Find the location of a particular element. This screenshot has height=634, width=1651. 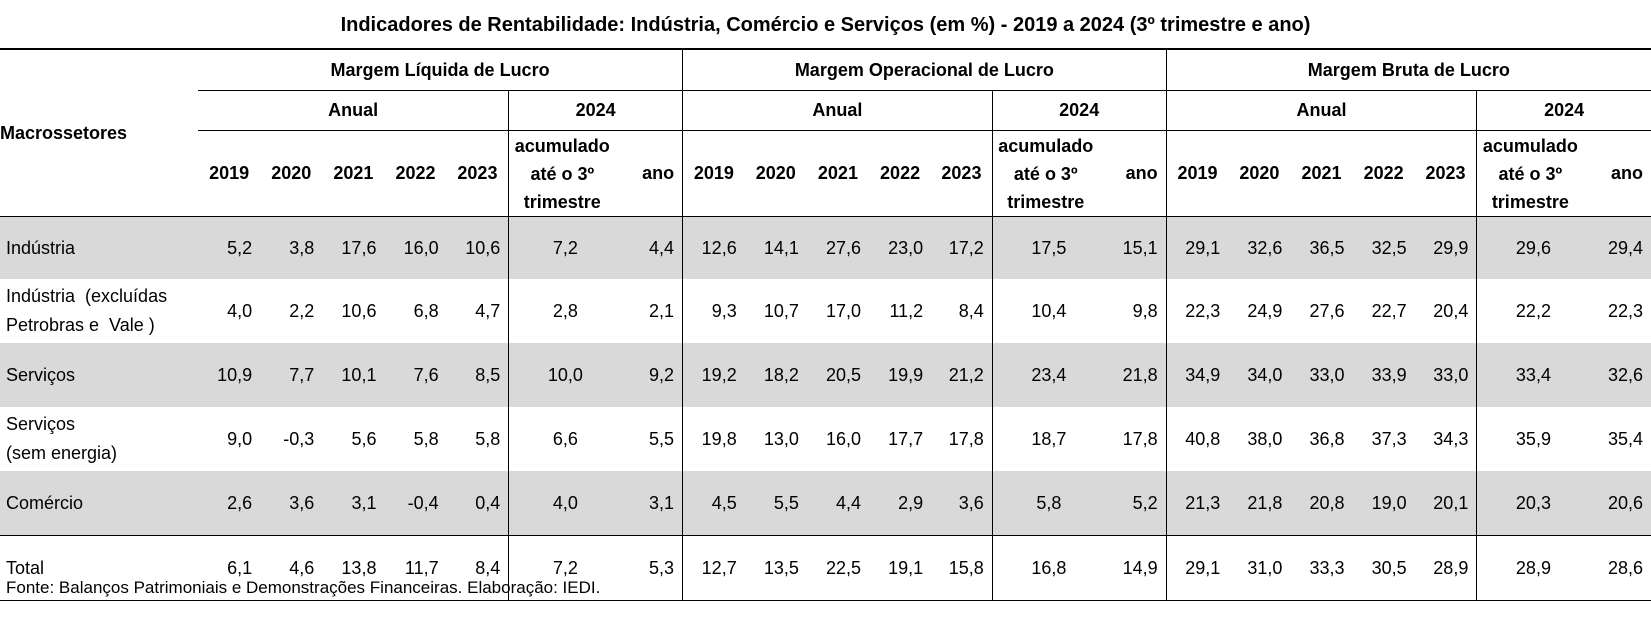

value-cell: 27,6 is located at coordinates (1327, 310).